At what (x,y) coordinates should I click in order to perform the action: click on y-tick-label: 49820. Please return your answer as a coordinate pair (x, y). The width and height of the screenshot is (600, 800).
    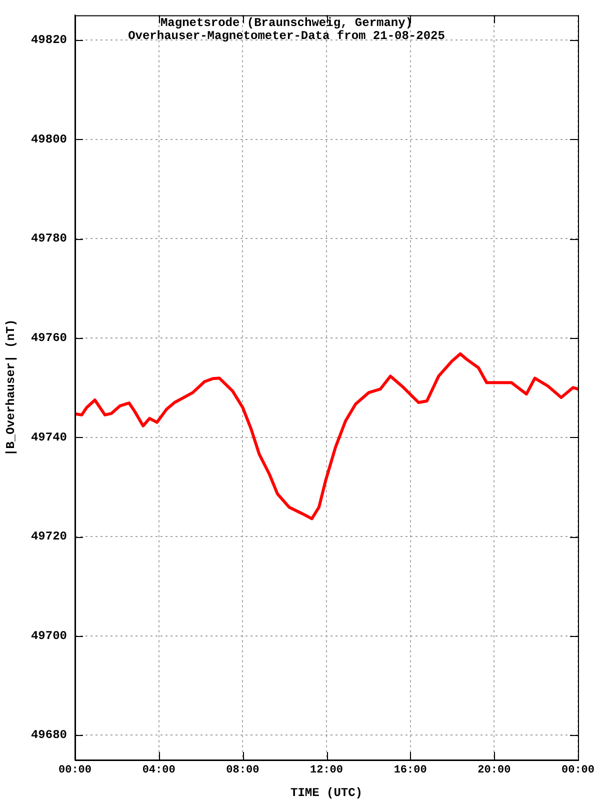
    Looking at the image, I should click on (48, 40).